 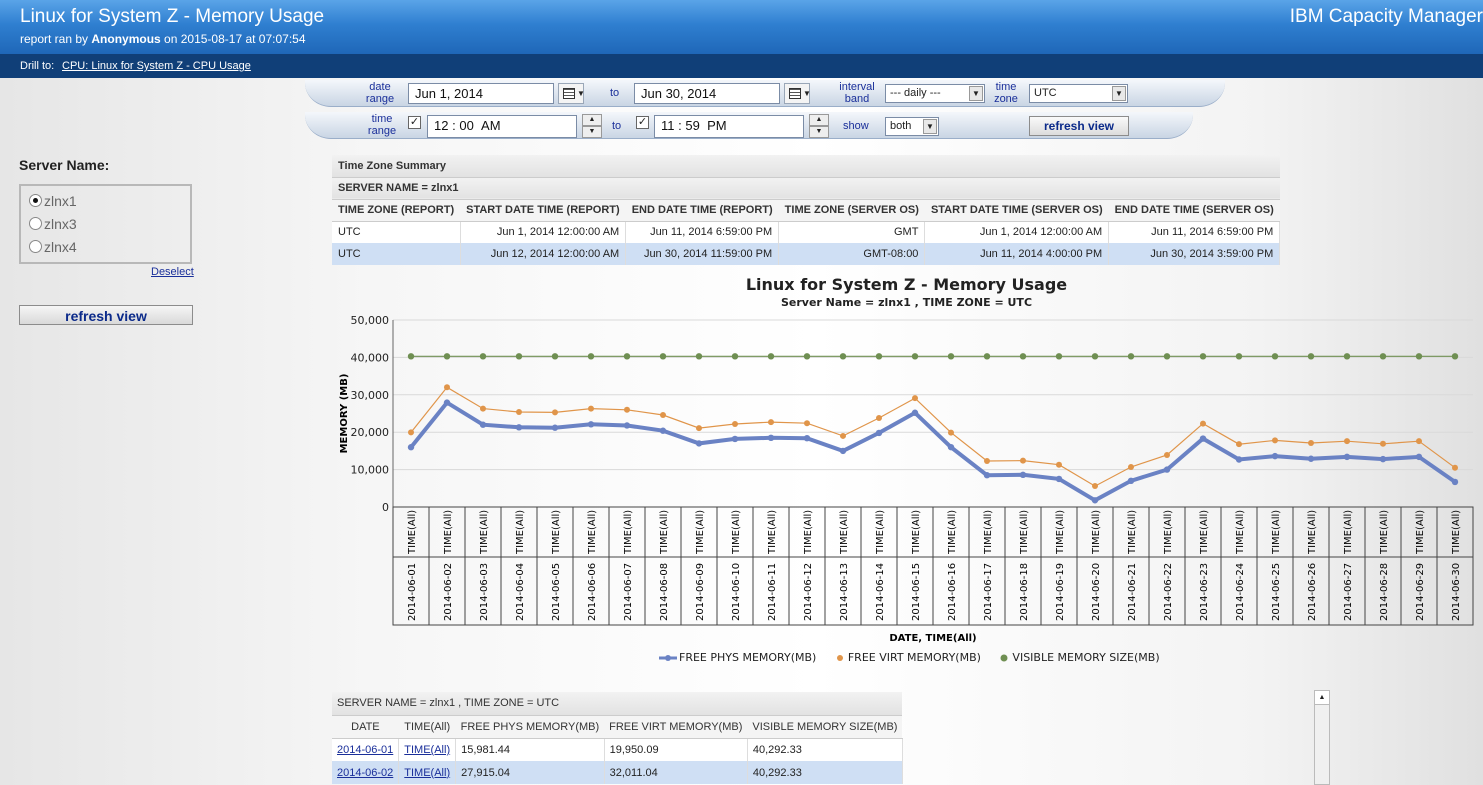 I want to click on time-from-ampm: AM, so click(x=491, y=125).